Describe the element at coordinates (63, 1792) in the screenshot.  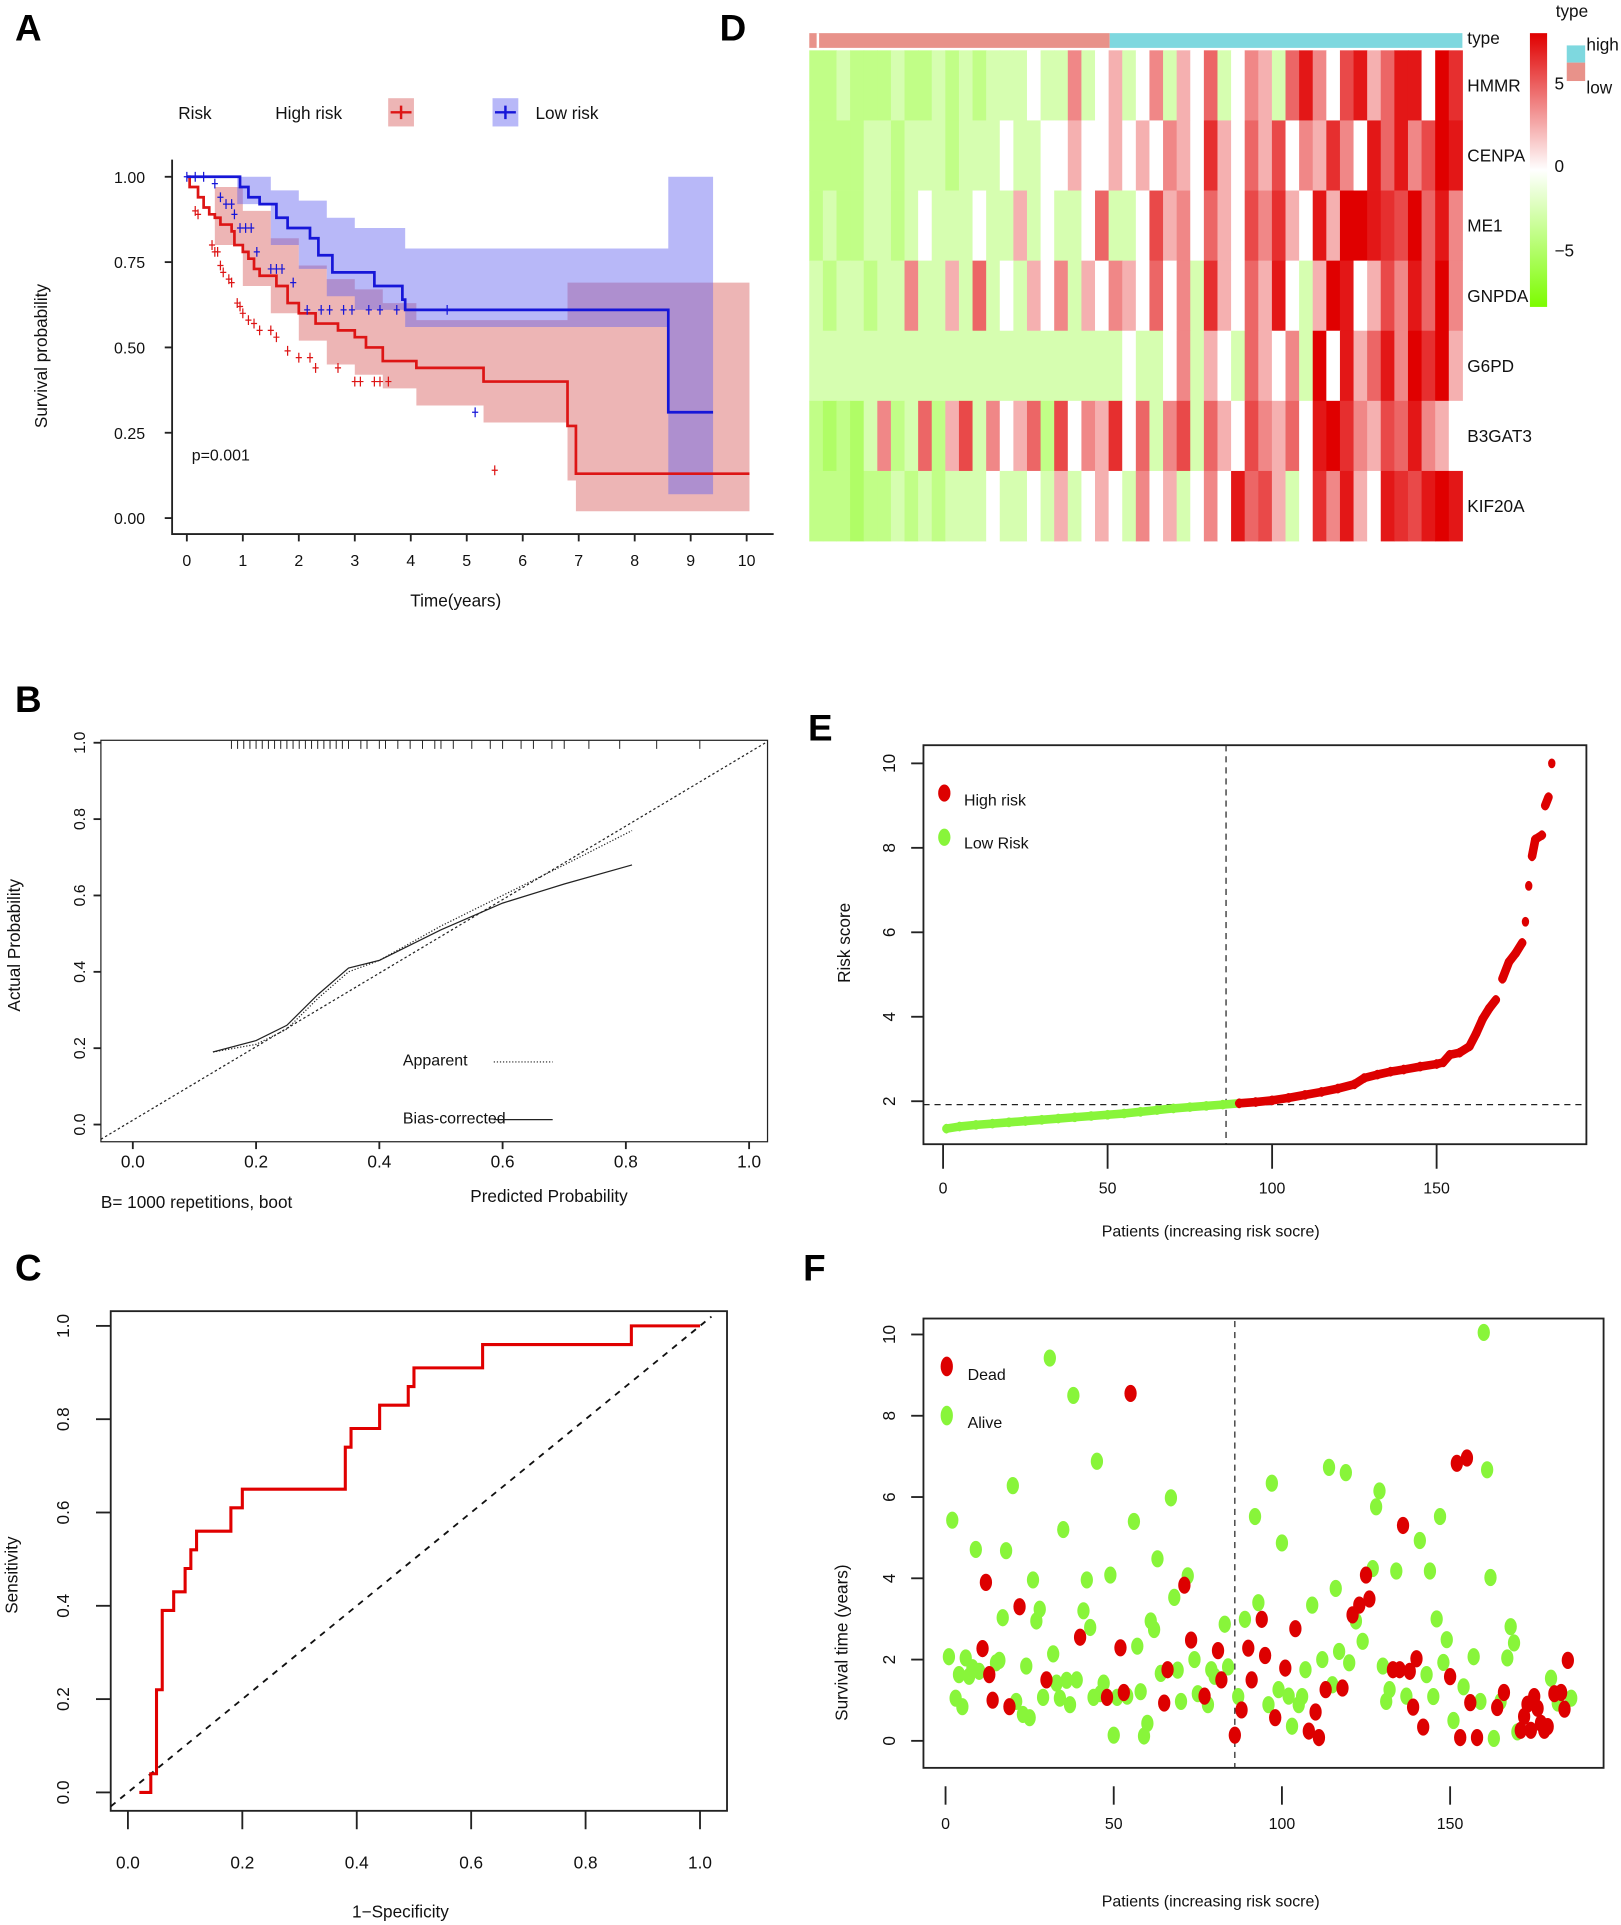
I see `y-tick-label: 0.0` at that location.